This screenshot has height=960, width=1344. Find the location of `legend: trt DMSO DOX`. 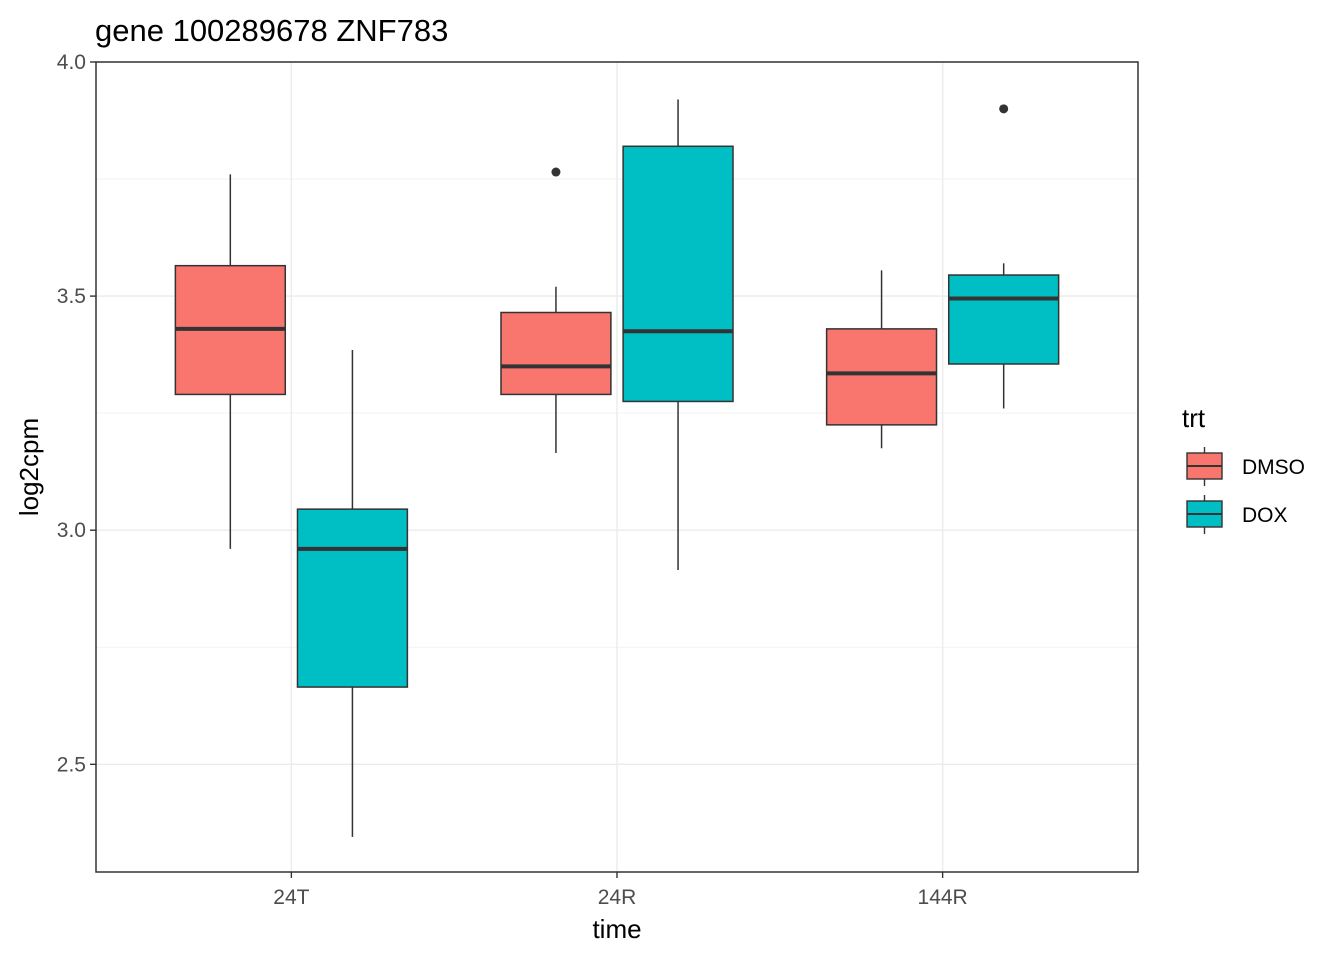

legend: trt DMSO DOX is located at coordinates (1243, 468).